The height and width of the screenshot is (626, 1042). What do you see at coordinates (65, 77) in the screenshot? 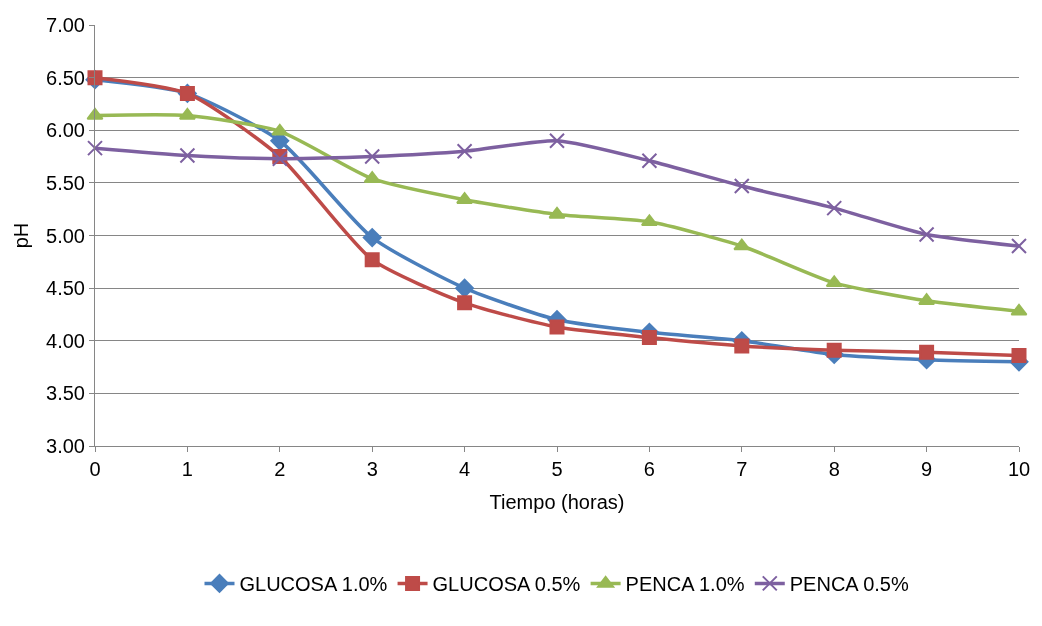
I see `y-tick-label: 6.50` at bounding box center [65, 77].